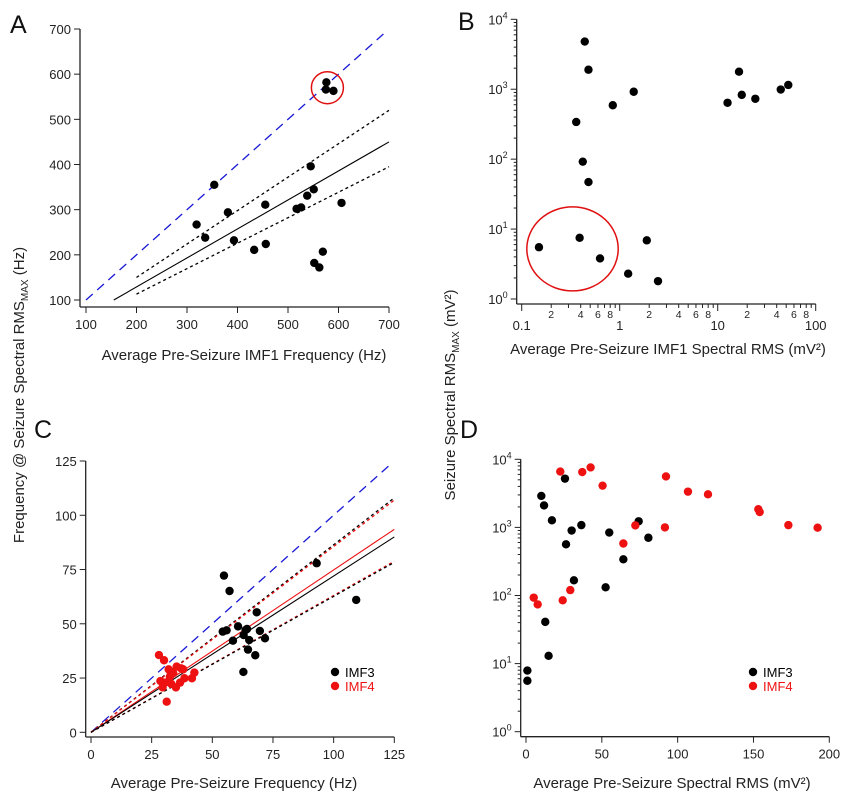 The image size is (851, 805). I want to click on y-tick-label: 50, so click(69, 624).